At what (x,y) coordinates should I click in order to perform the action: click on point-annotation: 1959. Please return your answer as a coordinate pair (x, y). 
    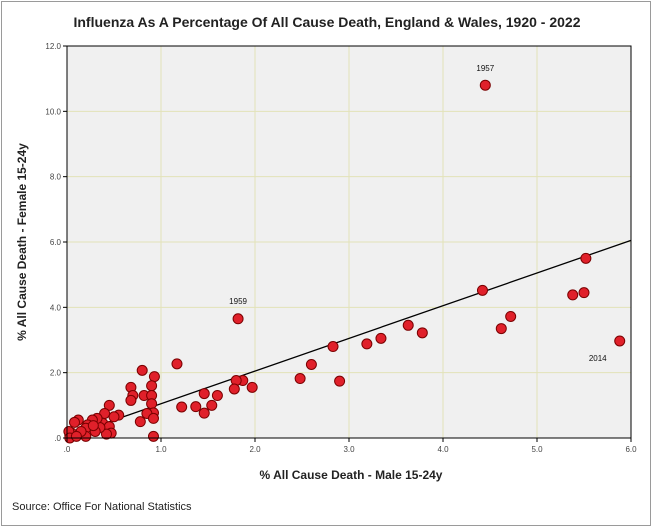
    Looking at the image, I should click on (238, 301).